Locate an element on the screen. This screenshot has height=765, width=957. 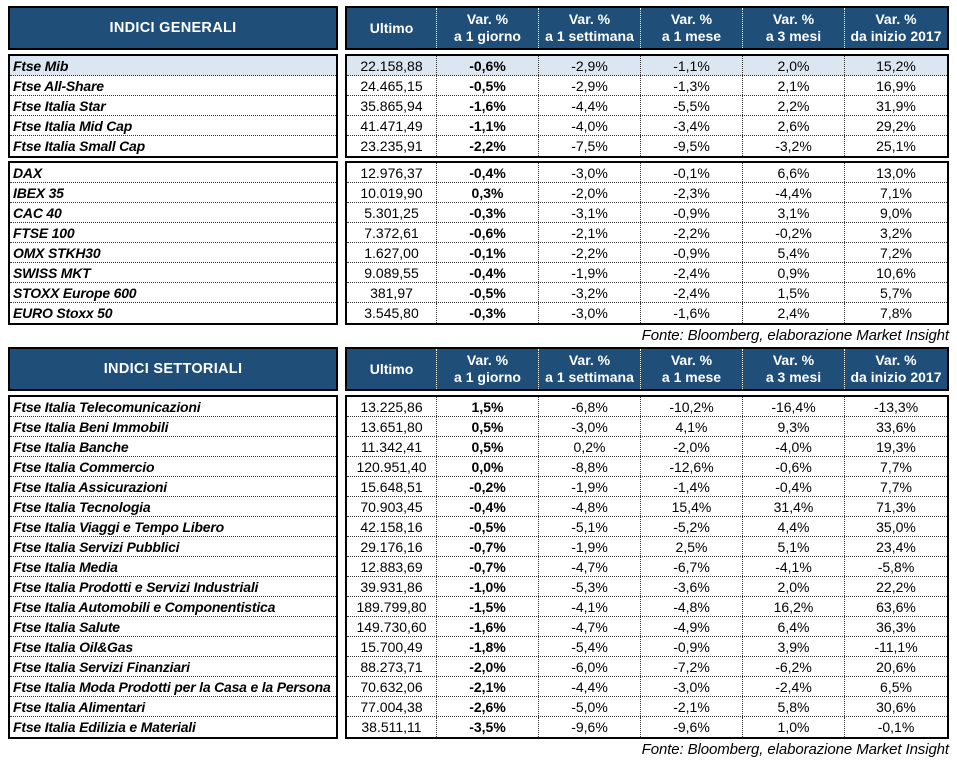
value-cell: -8,8% is located at coordinates (590, 466).